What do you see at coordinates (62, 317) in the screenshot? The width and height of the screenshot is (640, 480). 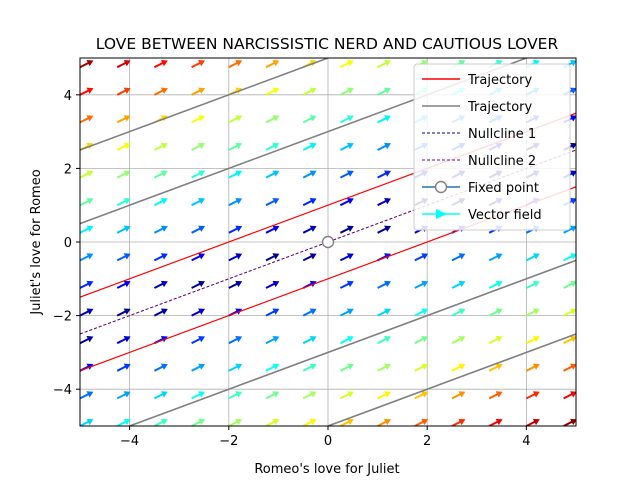 I see `y-tick-label: −2` at bounding box center [62, 317].